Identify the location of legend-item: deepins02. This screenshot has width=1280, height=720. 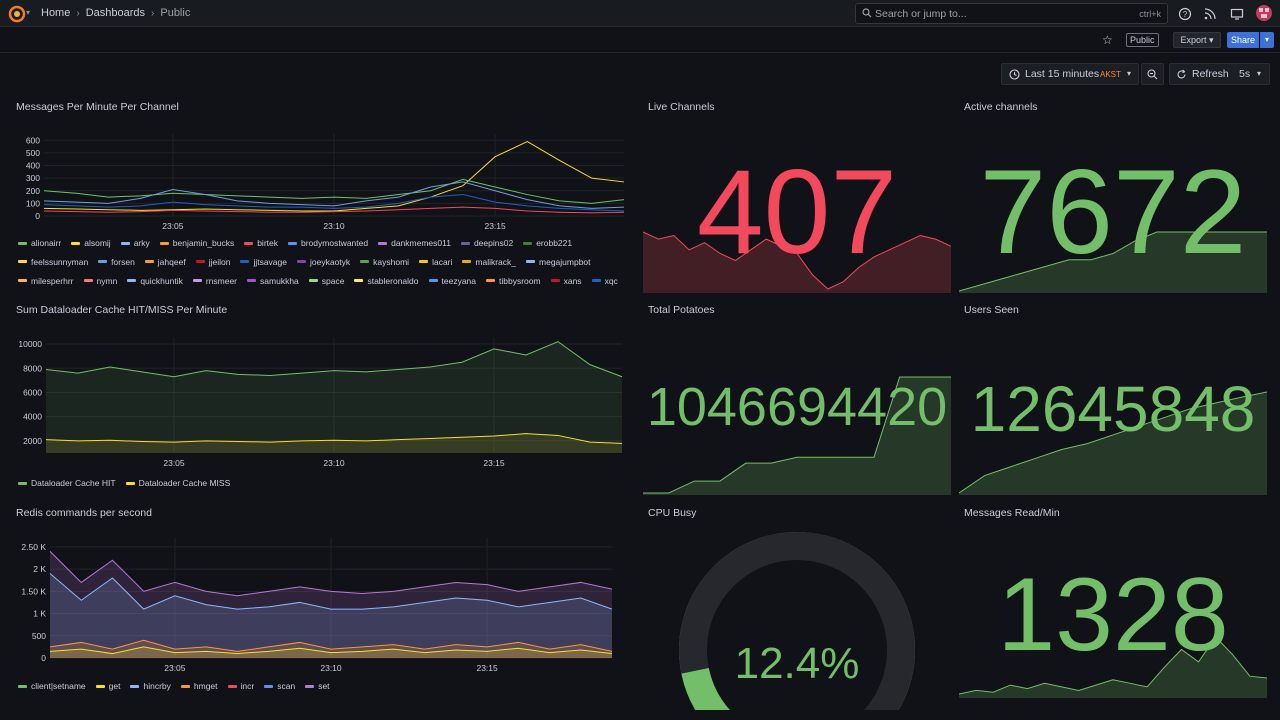
(487, 243).